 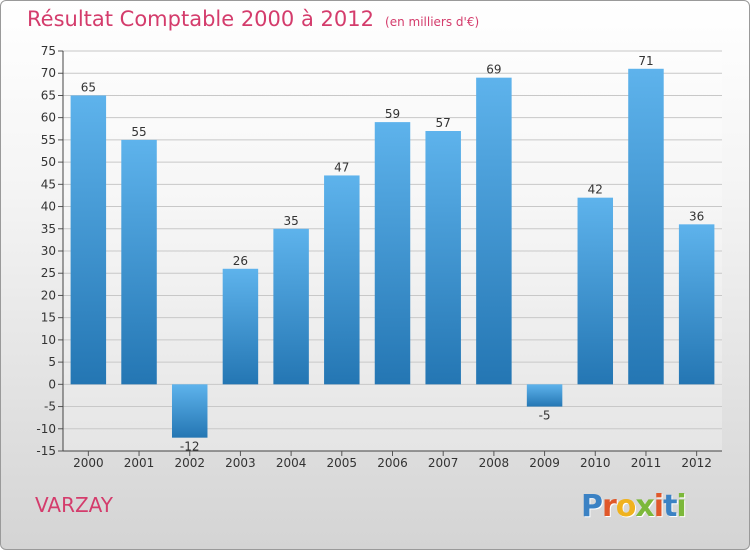 What do you see at coordinates (544, 463) in the screenshot?
I see `x-tick-label: 2009` at bounding box center [544, 463].